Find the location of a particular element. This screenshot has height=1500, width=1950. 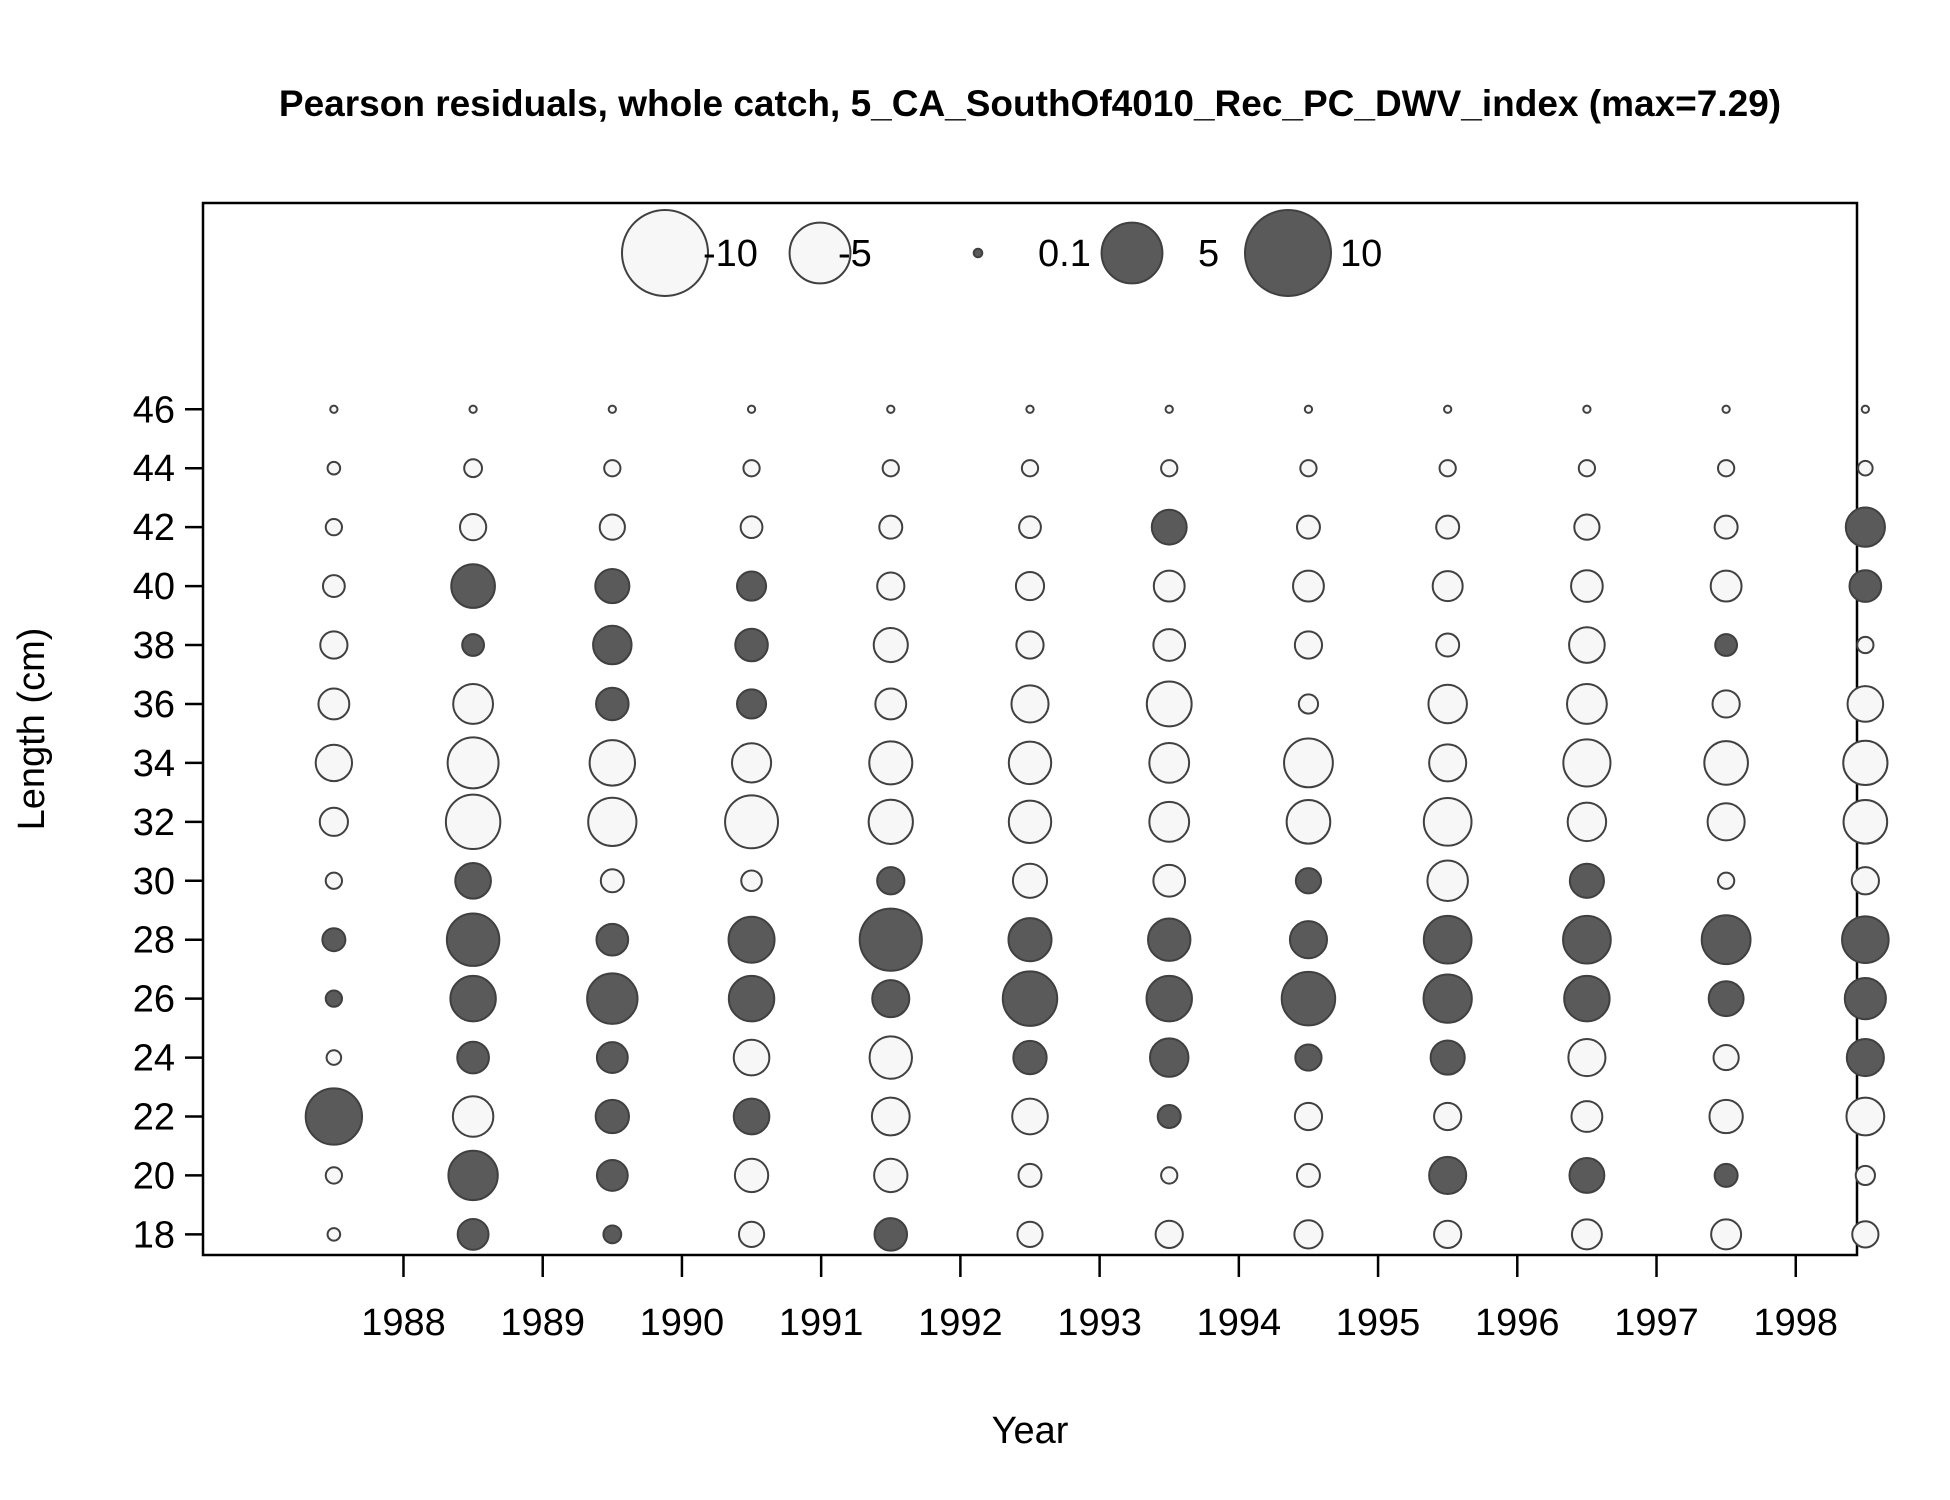

y-tick-label: 28 is located at coordinates (154, 941).